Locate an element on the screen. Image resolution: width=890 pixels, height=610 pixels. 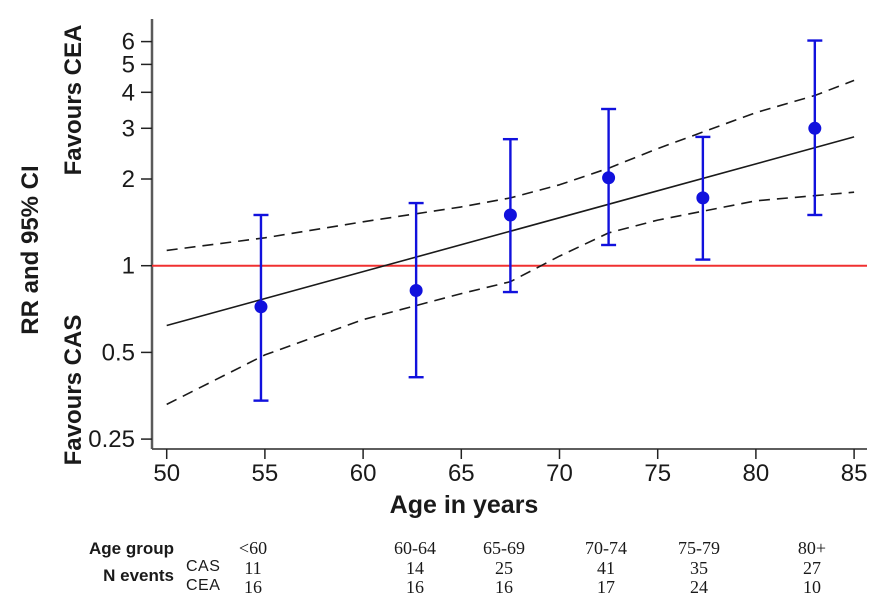
cas-events-cell: 14 is located at coordinates (415, 568).